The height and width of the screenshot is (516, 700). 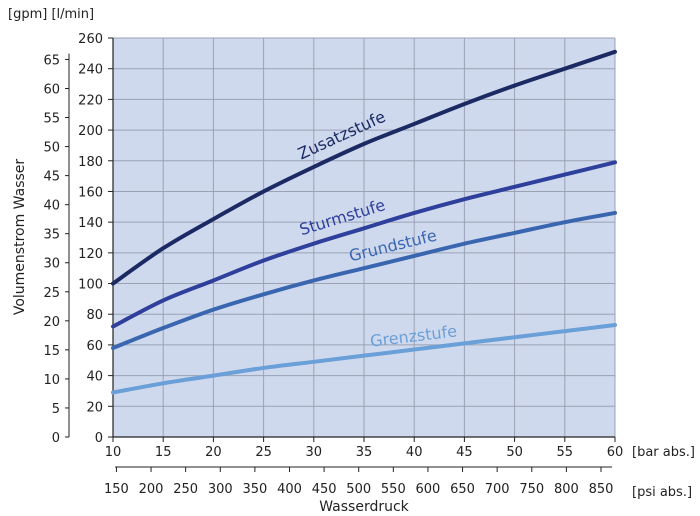 I want to click on series-line, so click(x=364, y=358).